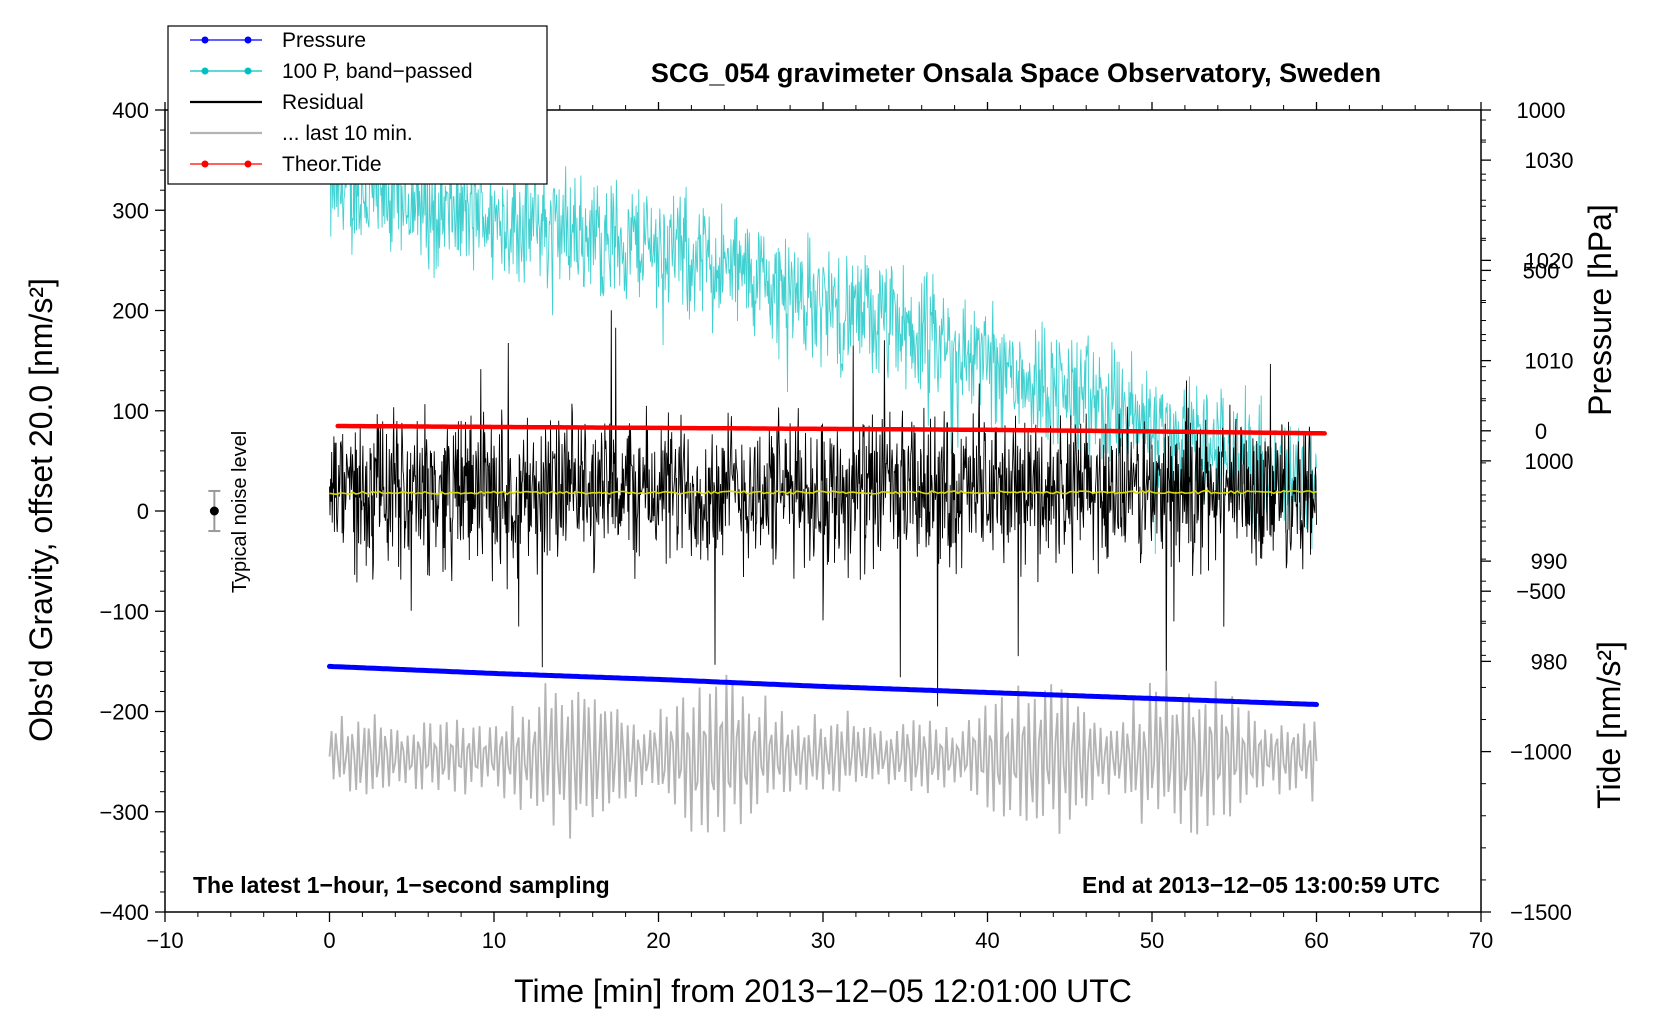  I want to click on y-axis-pressure: 1030 1020 1010 1000 990 980, so click(1527, 396).